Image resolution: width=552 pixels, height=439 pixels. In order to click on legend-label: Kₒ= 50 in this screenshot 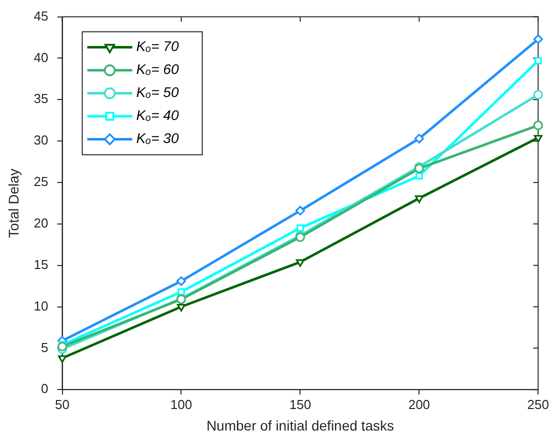, I will do `click(157, 92)`.